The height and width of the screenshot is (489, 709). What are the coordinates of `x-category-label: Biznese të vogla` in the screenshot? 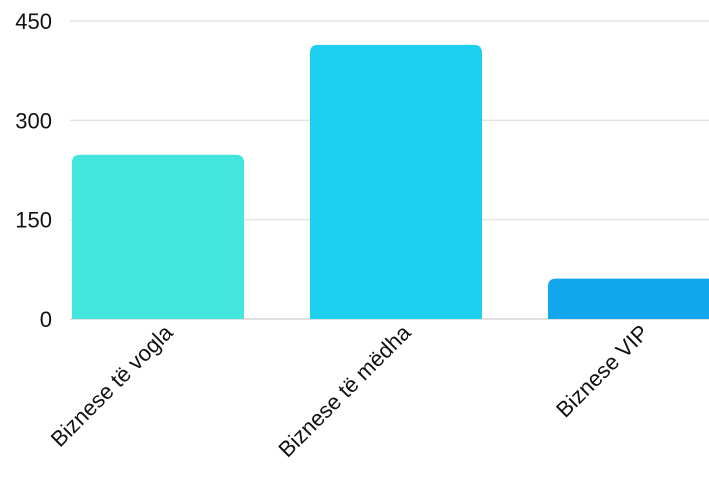 It's located at (112, 385).